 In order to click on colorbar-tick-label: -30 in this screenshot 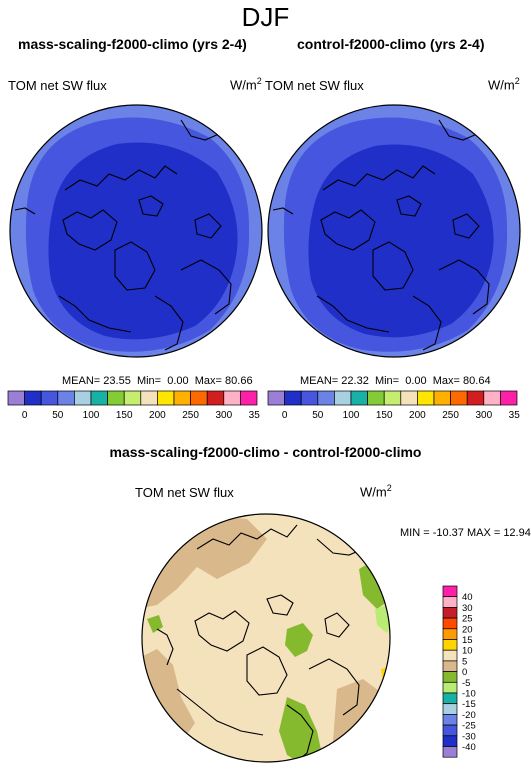, I will do `click(469, 736)`.